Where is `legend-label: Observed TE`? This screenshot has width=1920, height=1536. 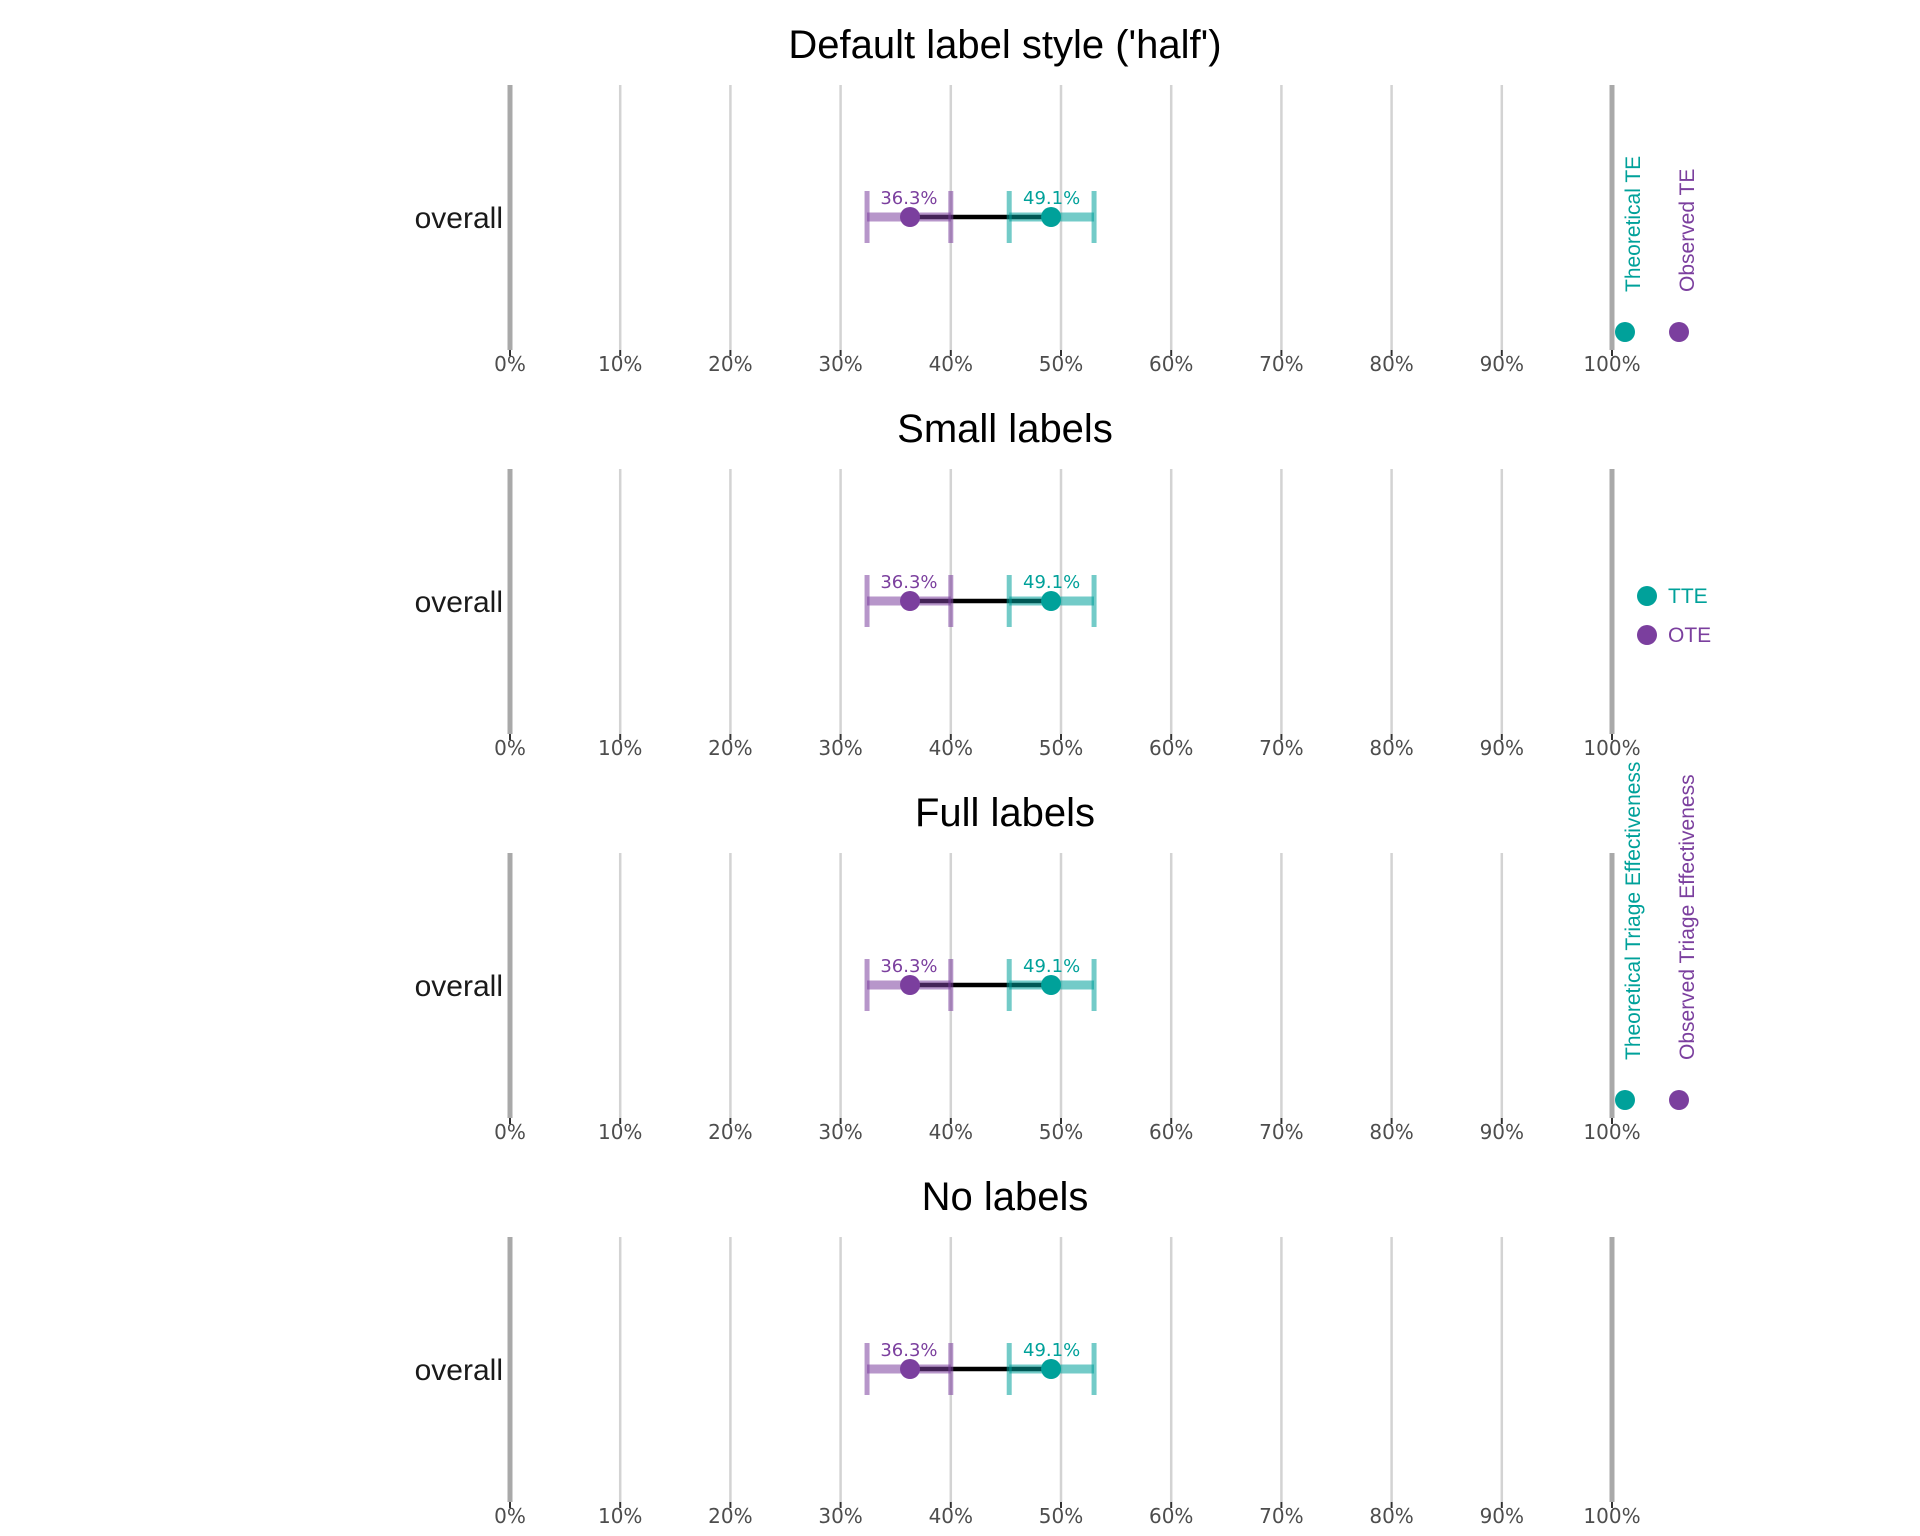
legend-label: Observed TE is located at coordinates (1687, 230).